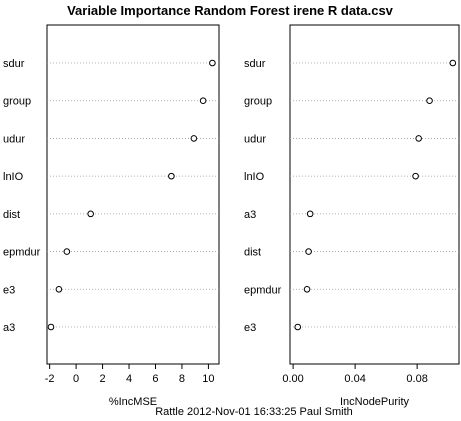  Describe the element at coordinates (133, 402) in the screenshot. I see `x-axis-title: %IncMSE` at that location.